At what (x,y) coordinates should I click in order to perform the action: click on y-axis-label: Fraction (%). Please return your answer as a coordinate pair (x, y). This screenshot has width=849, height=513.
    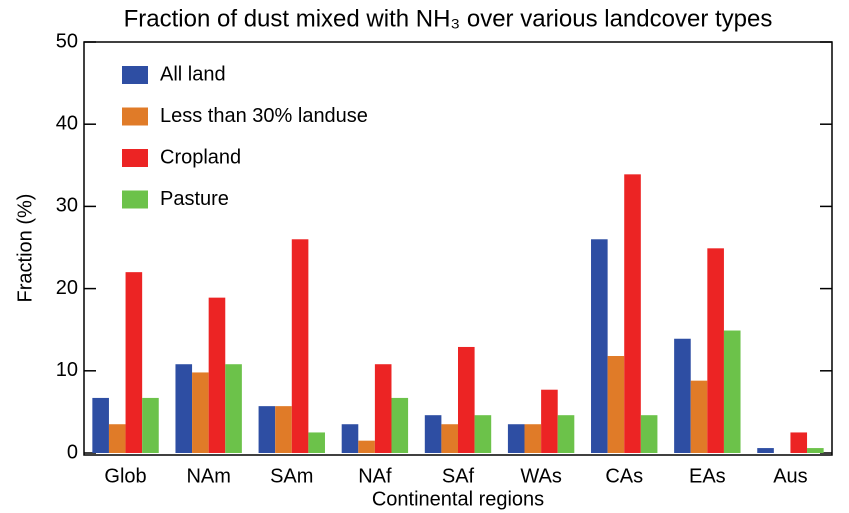
    Looking at the image, I should click on (25, 248).